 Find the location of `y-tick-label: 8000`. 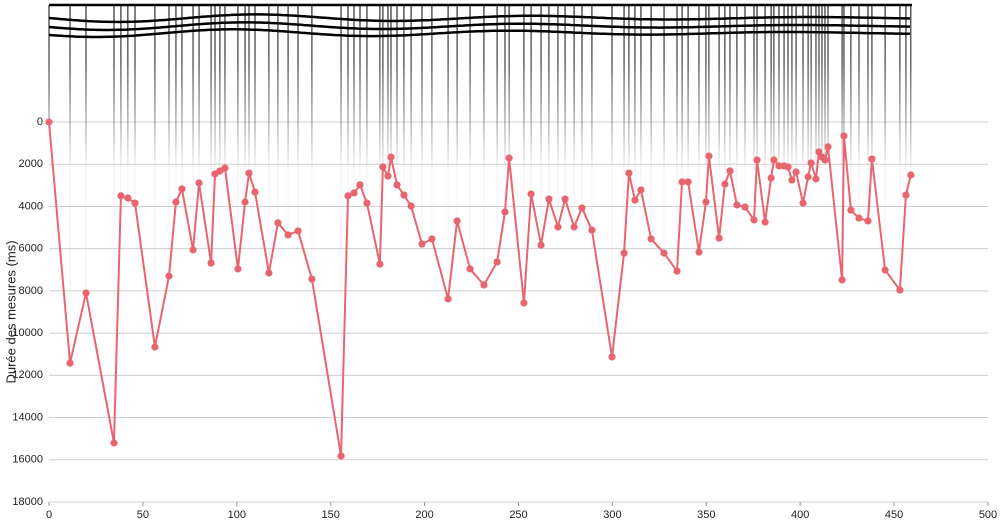

y-tick-label: 8000 is located at coordinates (31, 291).